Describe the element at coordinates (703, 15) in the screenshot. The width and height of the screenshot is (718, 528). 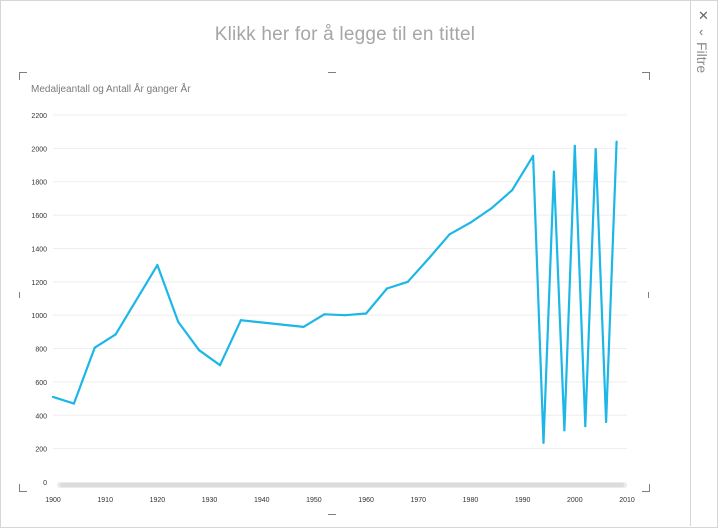
I see `close-icon: ✕` at that location.